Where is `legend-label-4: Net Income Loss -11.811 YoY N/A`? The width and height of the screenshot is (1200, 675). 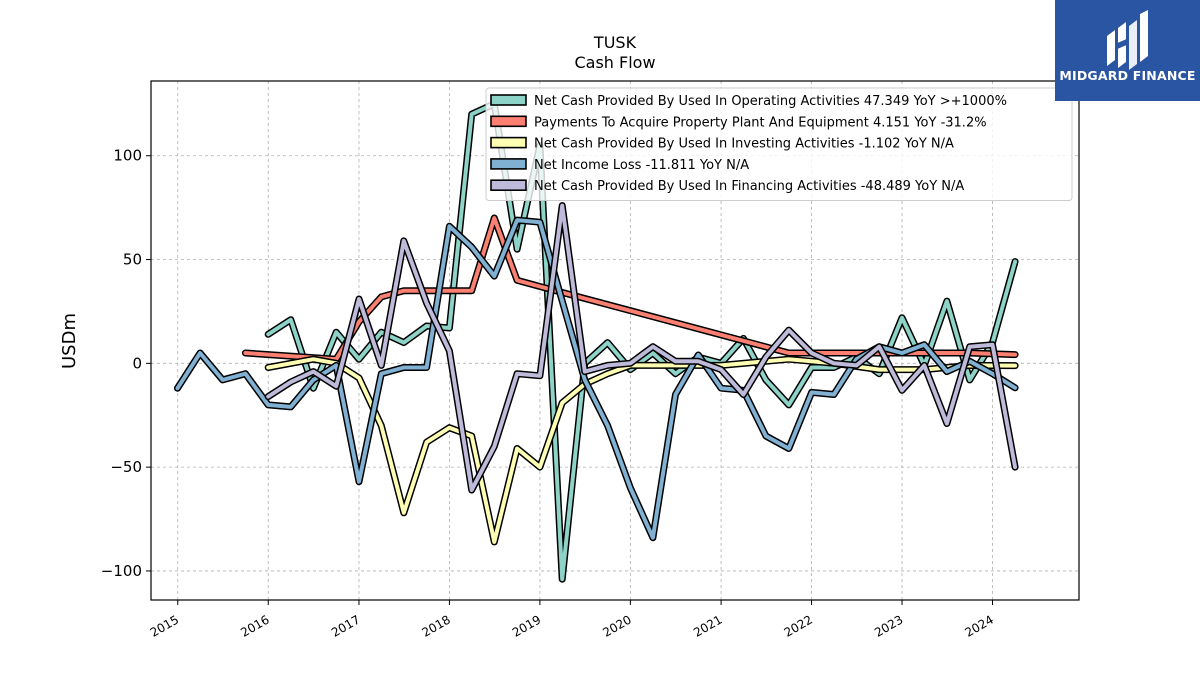
legend-label-4: Net Income Loss -11.811 YoY N/A is located at coordinates (641, 165).